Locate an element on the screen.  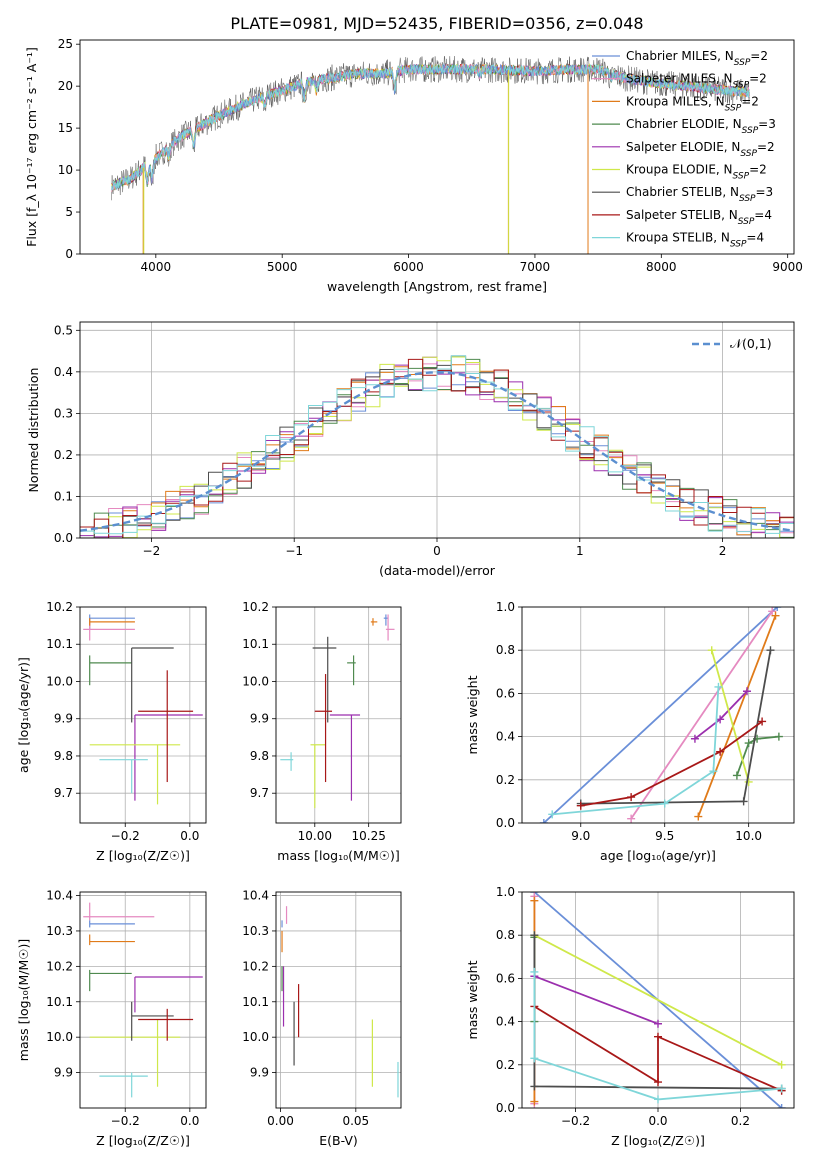
model-spectrum-cyan is located at coordinates (430, 127).